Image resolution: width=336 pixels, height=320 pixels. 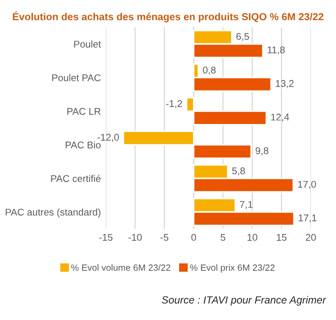 What do you see at coordinates (76, 78) in the screenshot?
I see `y-tick-label: Poulet PAC` at bounding box center [76, 78].